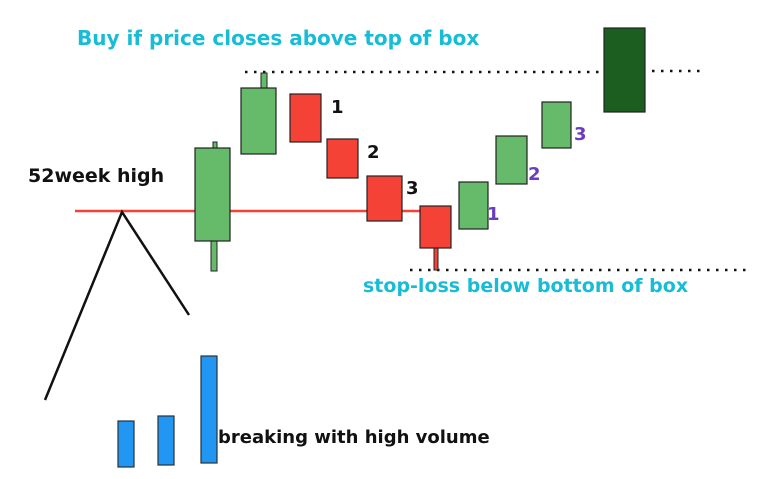 The width and height of the screenshot is (768, 479). Describe the element at coordinates (96, 176) in the screenshot. I see `52week-high-label: 52week high` at that location.